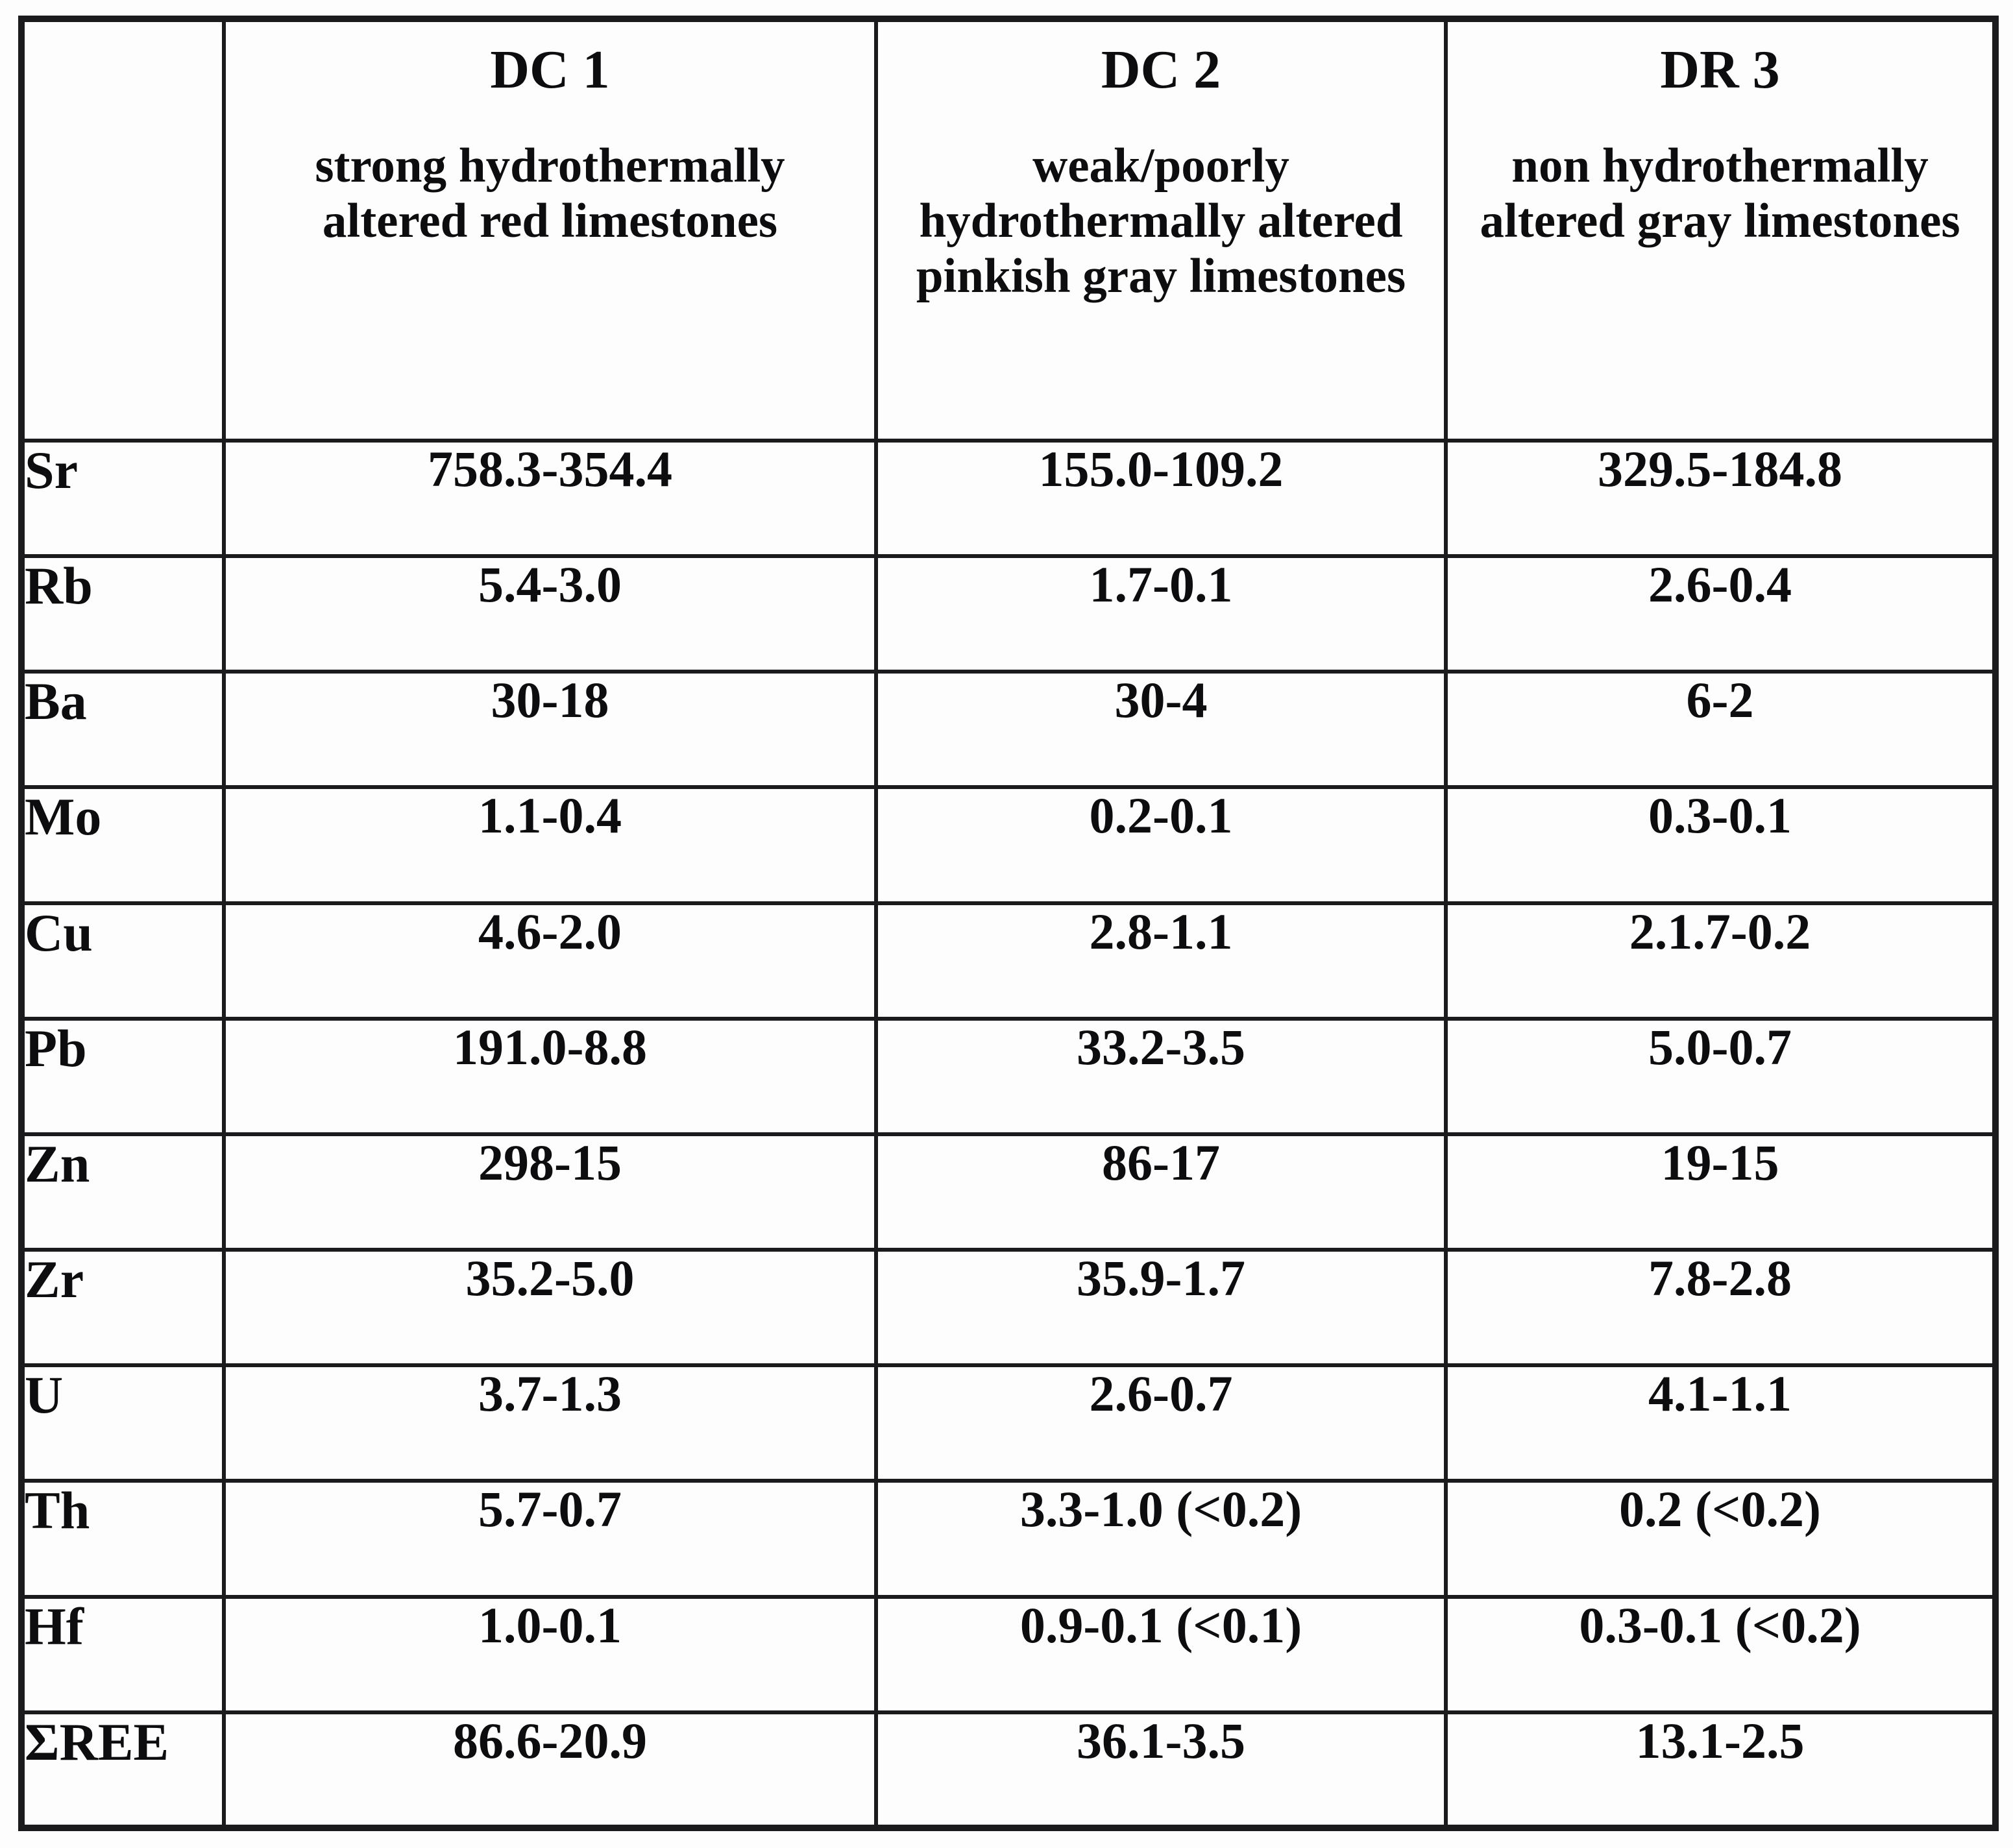 Image resolution: width=2013 pixels, height=1848 pixels. Describe the element at coordinates (550, 498) in the screenshot. I see `value-cell: 758.3-354.4` at that location.